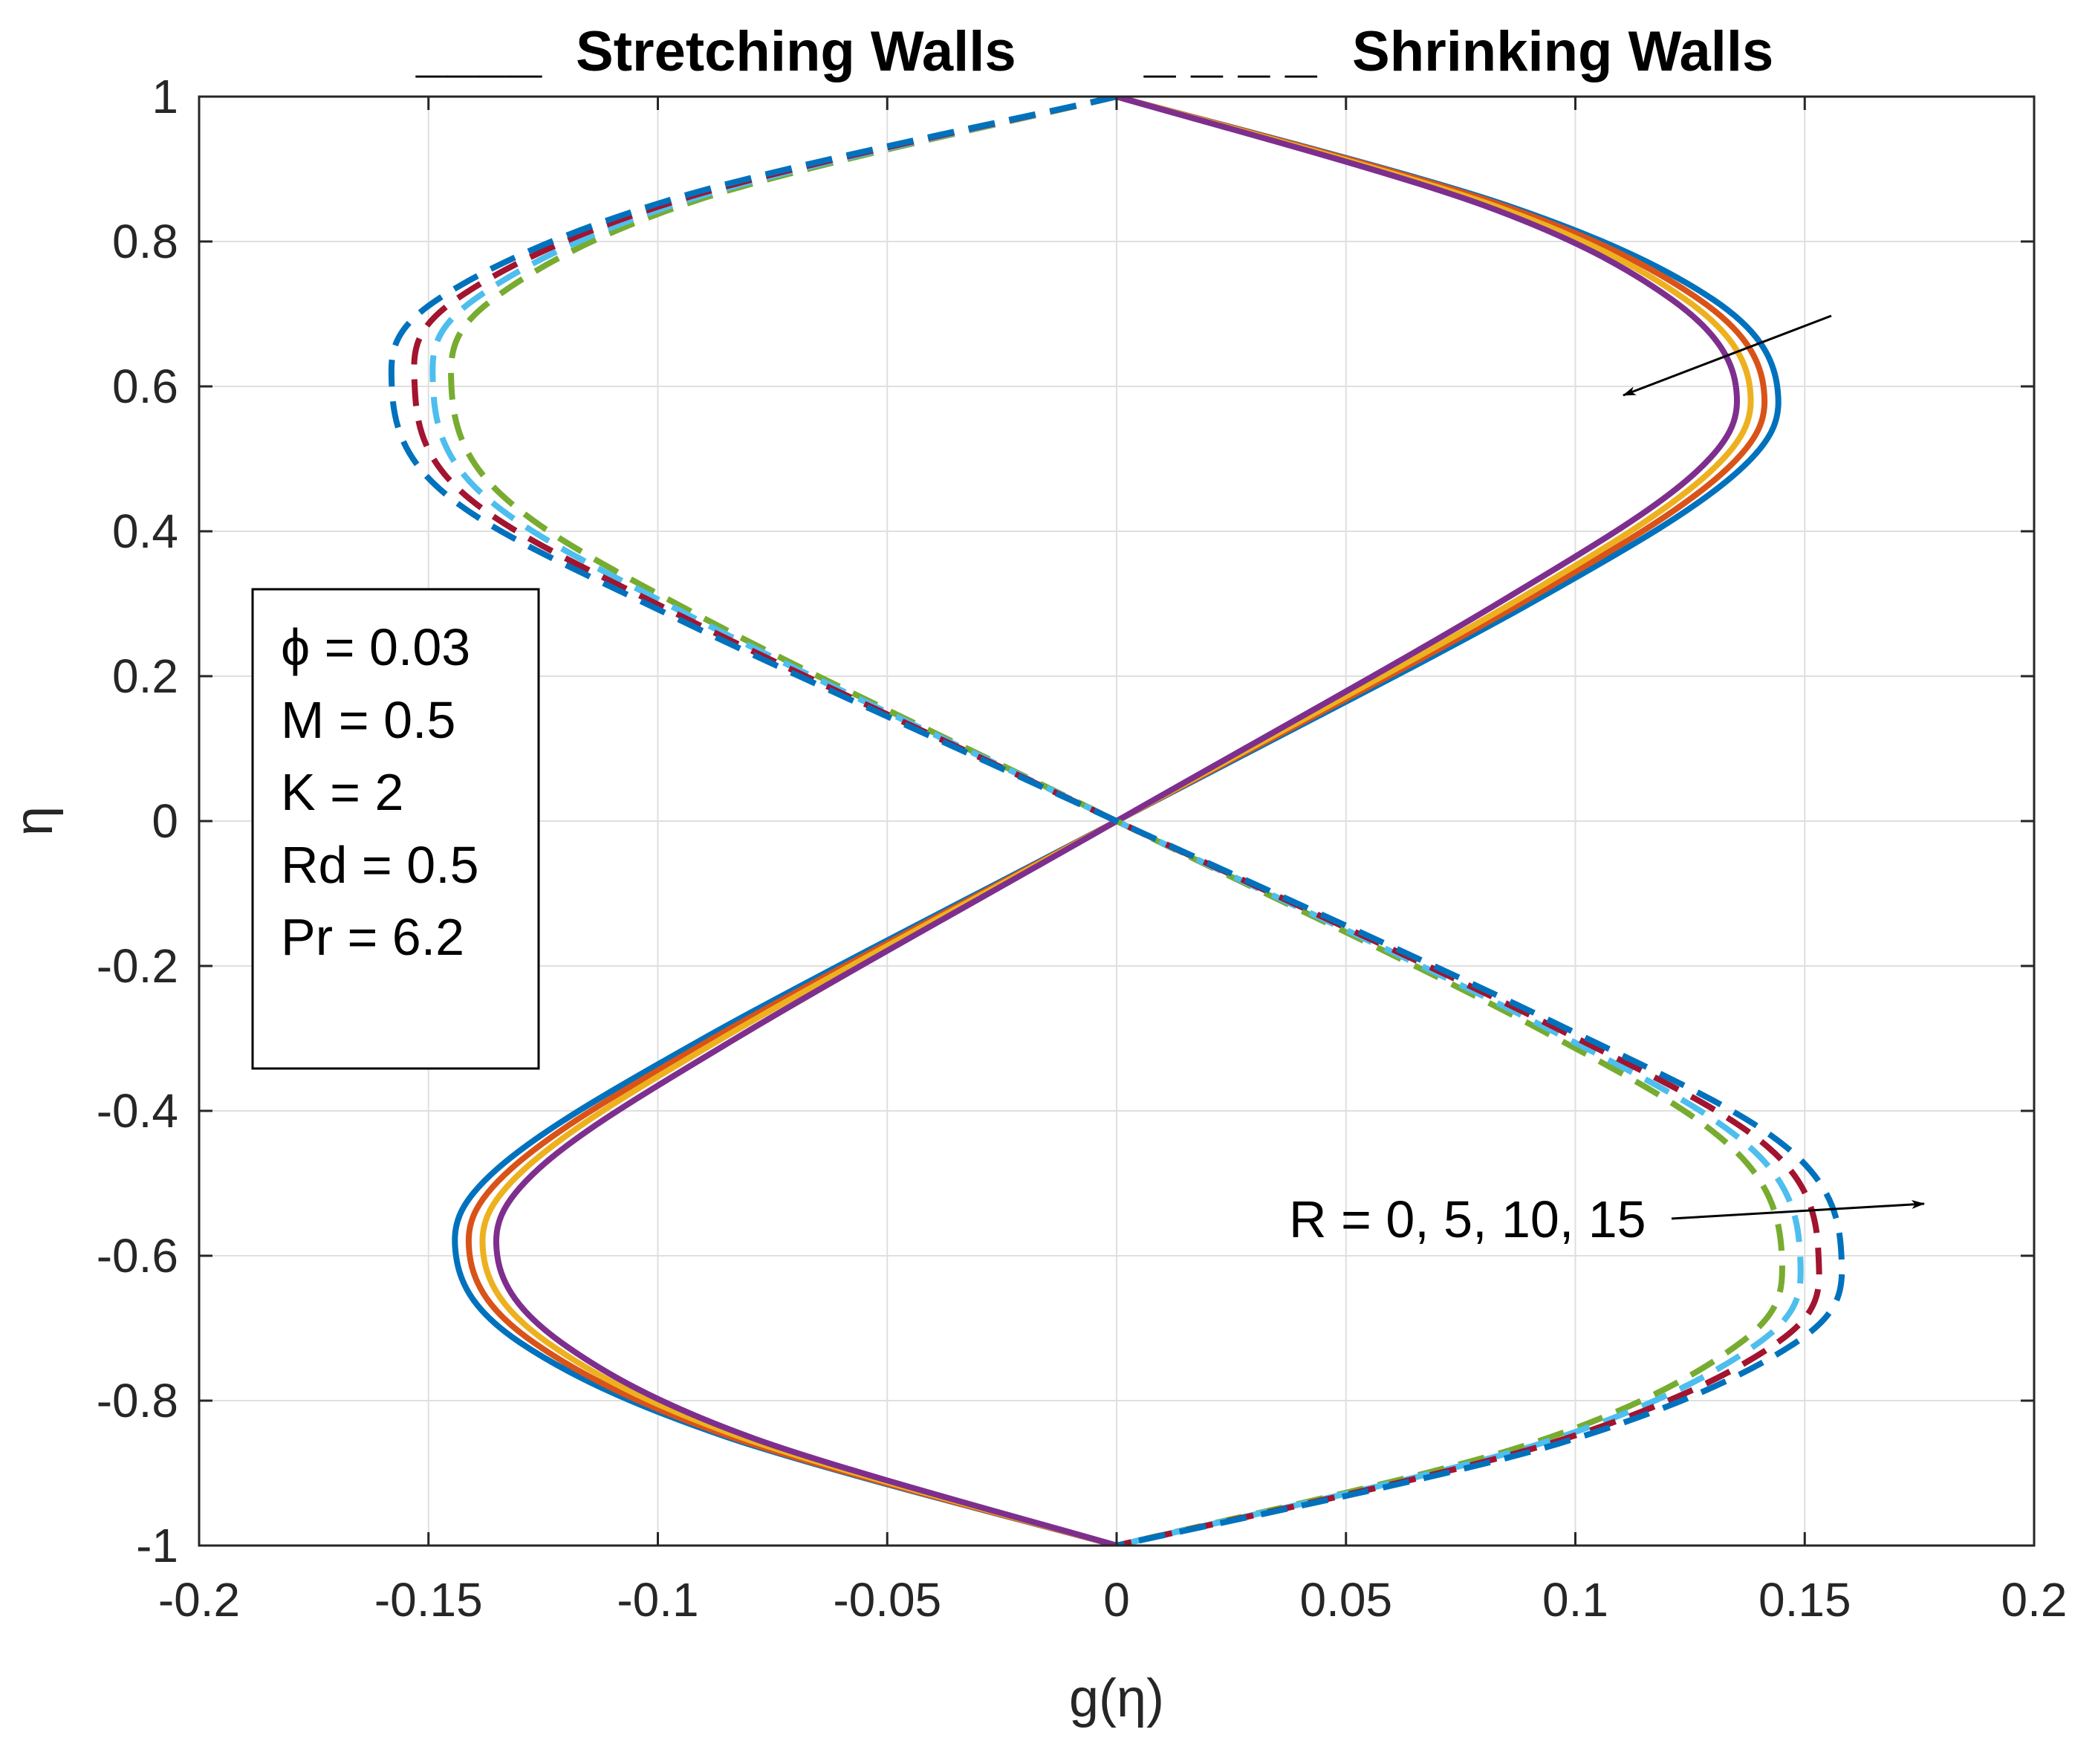  Describe the element at coordinates (2035, 1600) in the screenshot. I see `x-tick-label: 0.2` at that location.